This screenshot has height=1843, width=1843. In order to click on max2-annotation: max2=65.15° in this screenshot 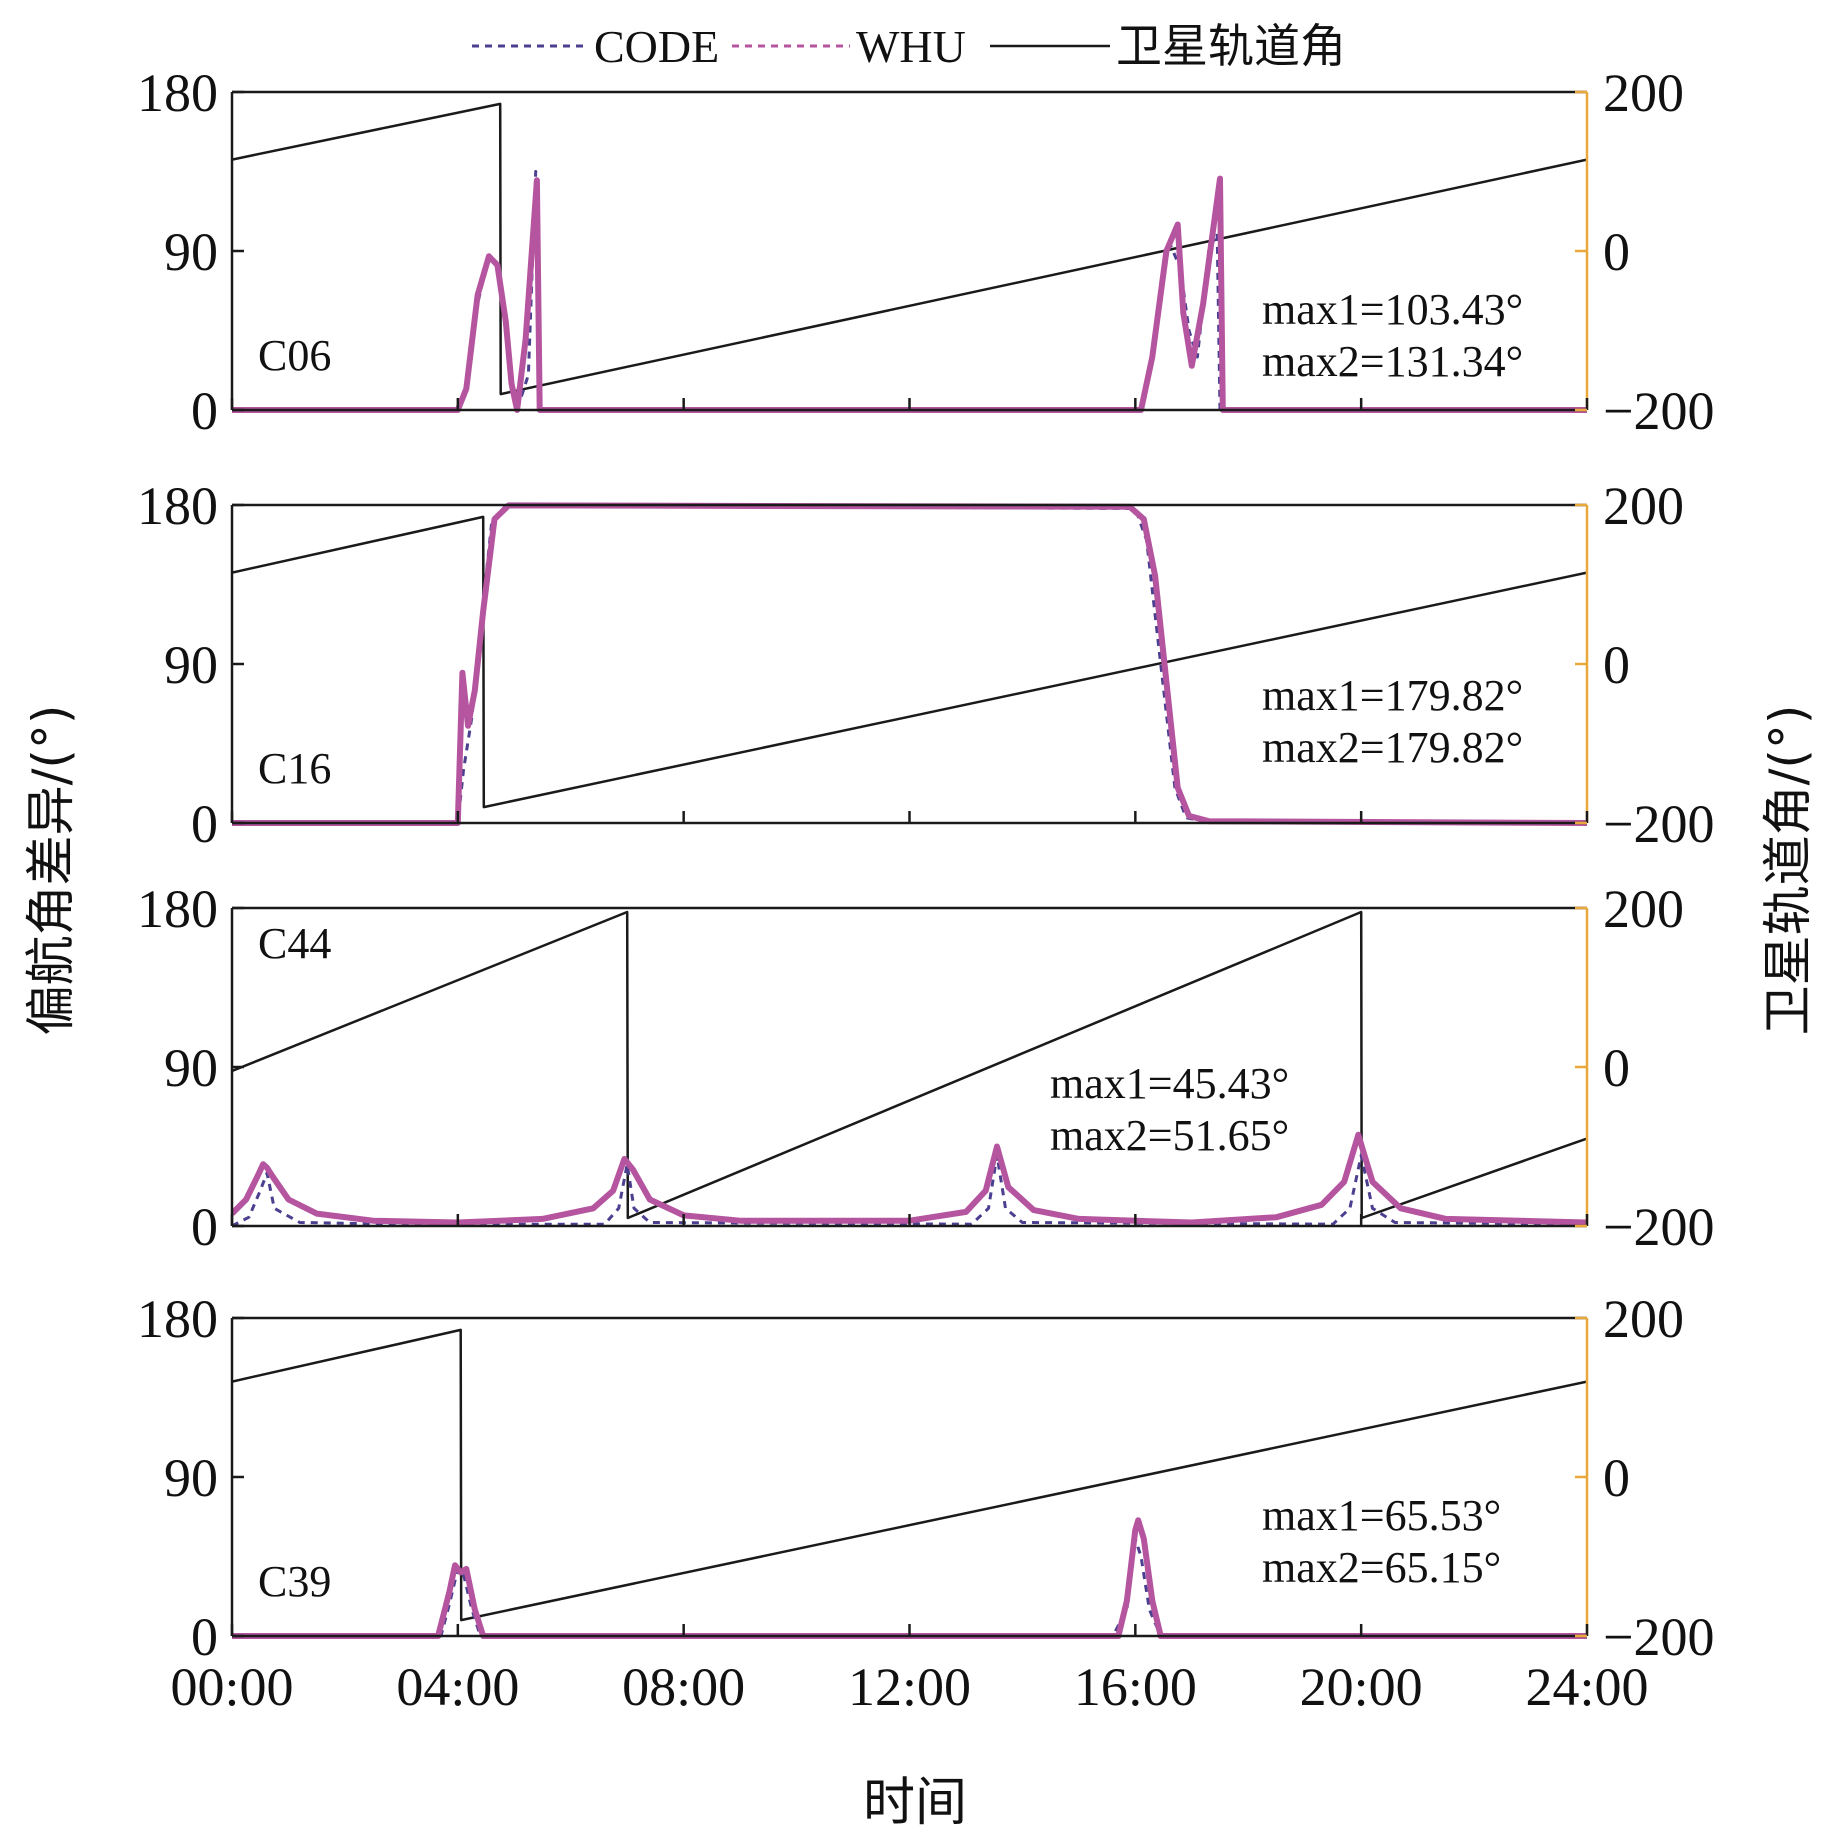, I will do `click(1381, 1567)`.